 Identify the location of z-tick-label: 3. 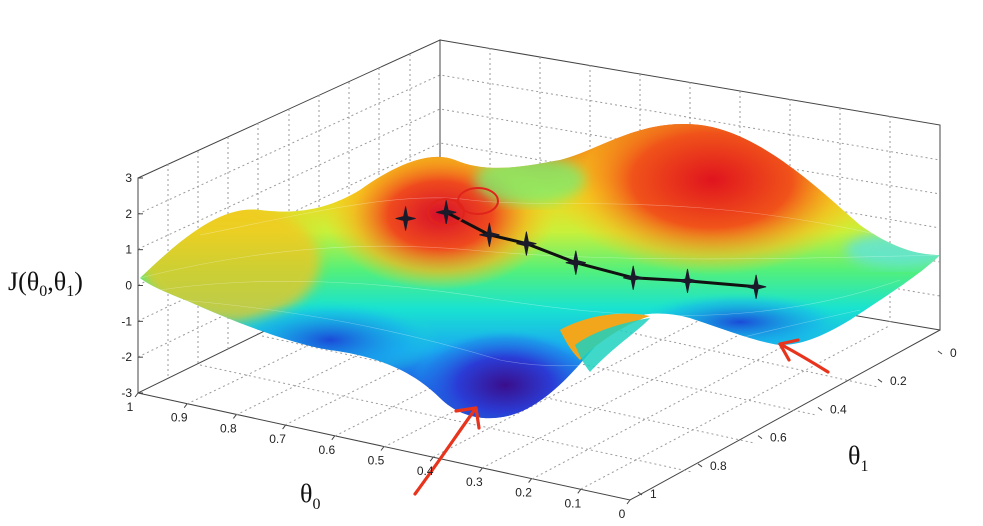
(128, 178).